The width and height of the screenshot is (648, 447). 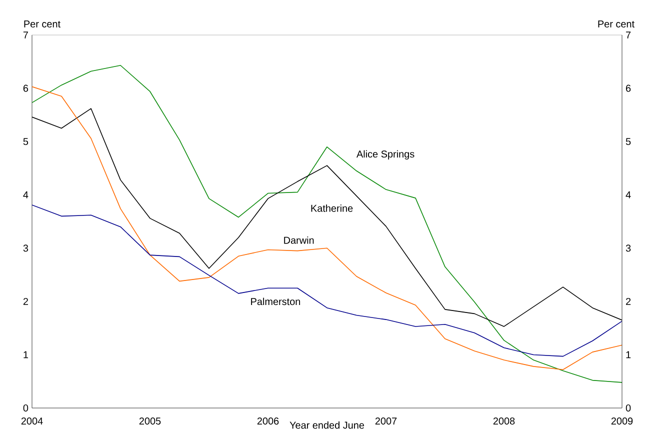 I want to click on y2-tick-label: 7, so click(x=628, y=35).